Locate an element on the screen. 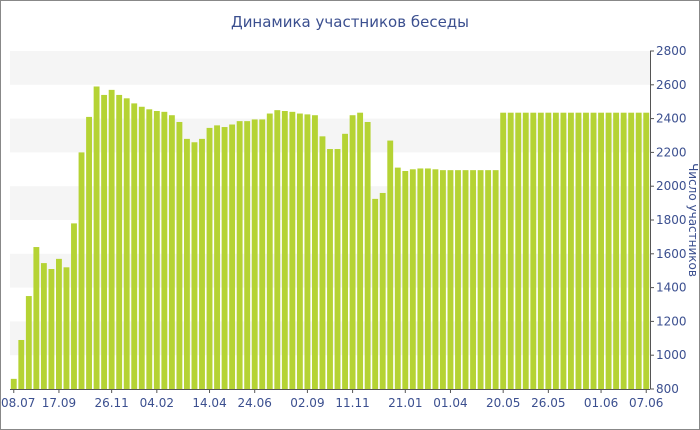  y-tick-label: 800 is located at coordinates (667, 389).